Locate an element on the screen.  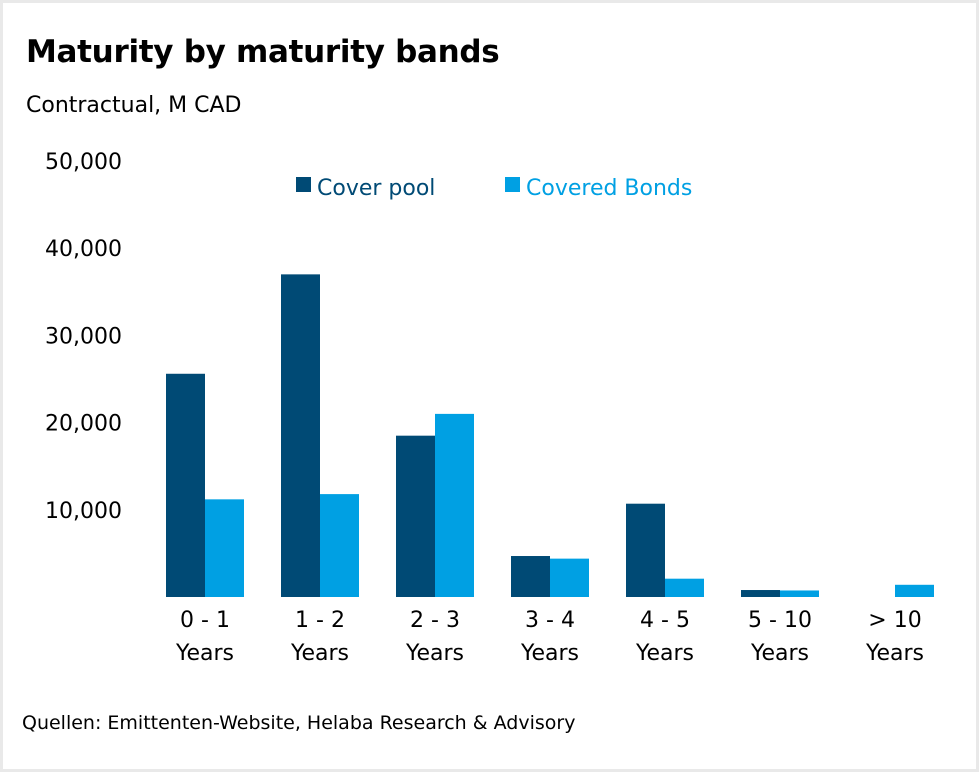
x-tick-label: 5 - 10 is located at coordinates (780, 620).